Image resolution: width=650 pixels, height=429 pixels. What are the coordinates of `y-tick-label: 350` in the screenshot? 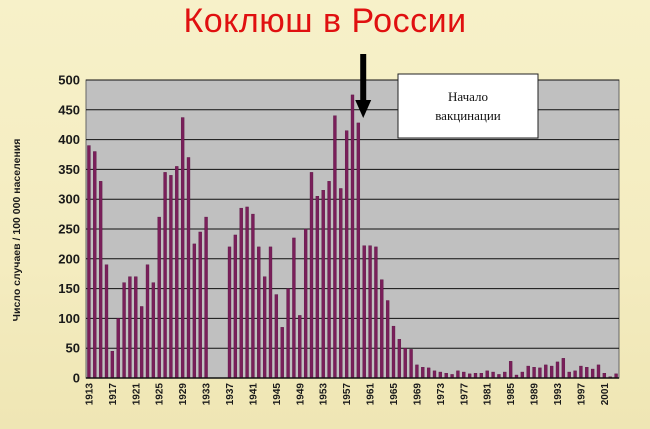 It's located at (69, 169).